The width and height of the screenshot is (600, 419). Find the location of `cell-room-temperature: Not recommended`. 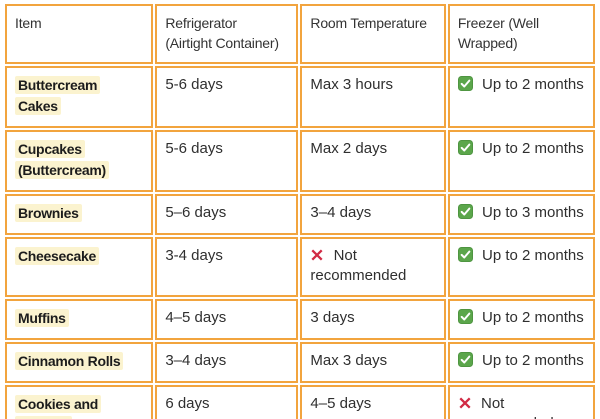

cell-room-temperature: Not recommended is located at coordinates (373, 267).